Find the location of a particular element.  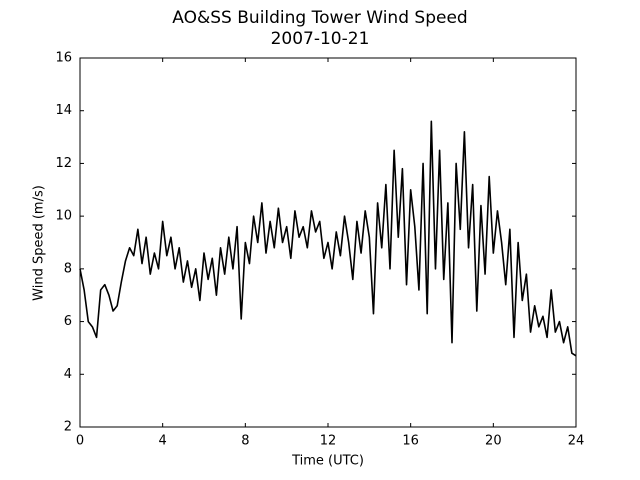

y-tick-label: 12 is located at coordinates (63, 163).